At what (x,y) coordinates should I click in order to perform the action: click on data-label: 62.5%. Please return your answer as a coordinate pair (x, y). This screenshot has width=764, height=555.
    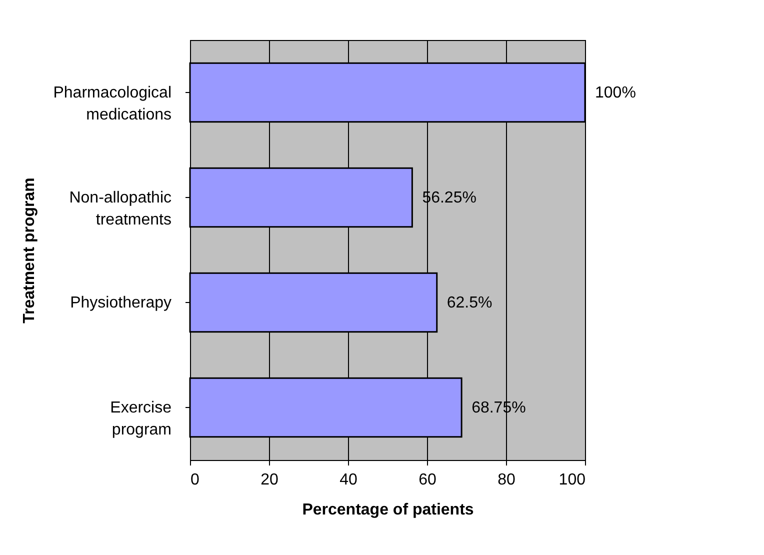
    Looking at the image, I should click on (469, 303).